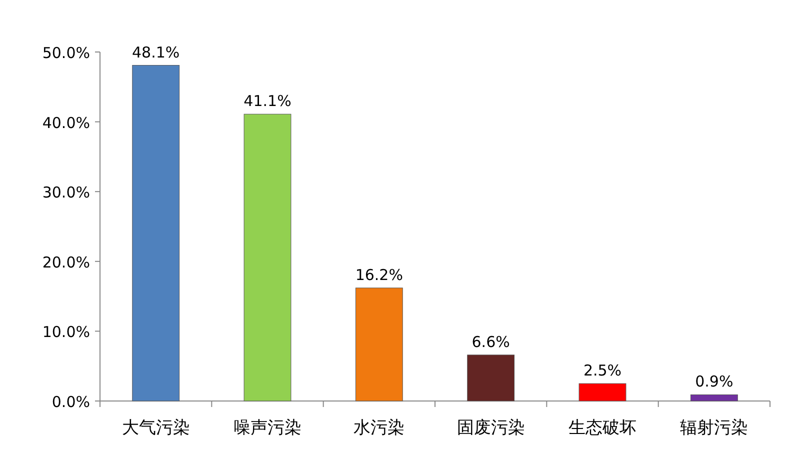 This screenshot has width=789, height=463. What do you see at coordinates (66, 53) in the screenshot?
I see `y-tick-label: 50.0%` at bounding box center [66, 53].